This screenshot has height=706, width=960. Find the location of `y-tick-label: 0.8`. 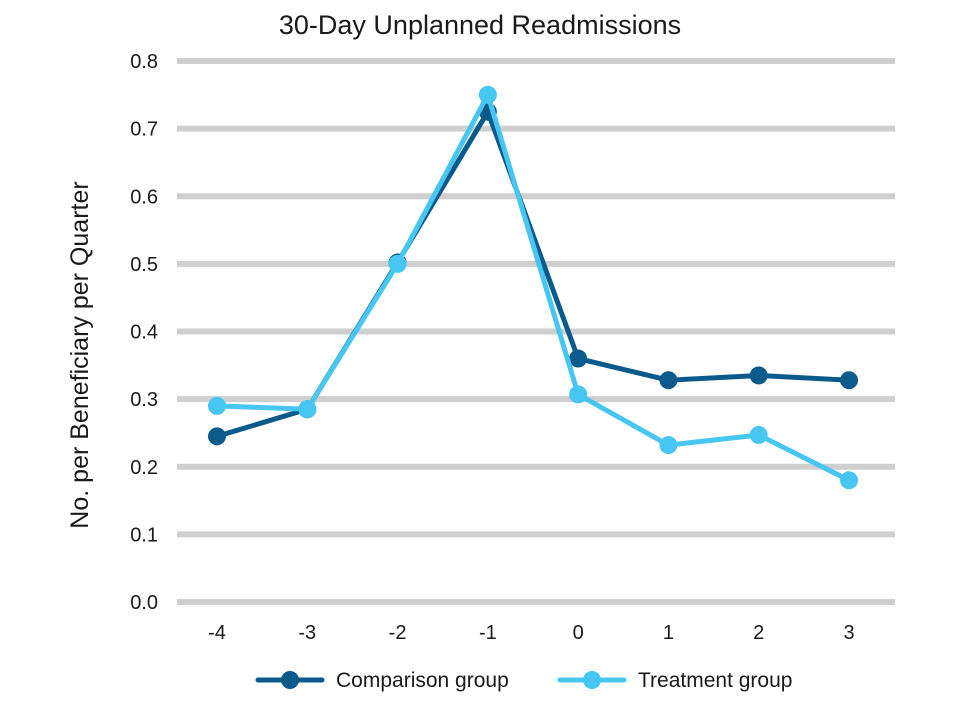

y-tick-label: 0.8 is located at coordinates (144, 62).